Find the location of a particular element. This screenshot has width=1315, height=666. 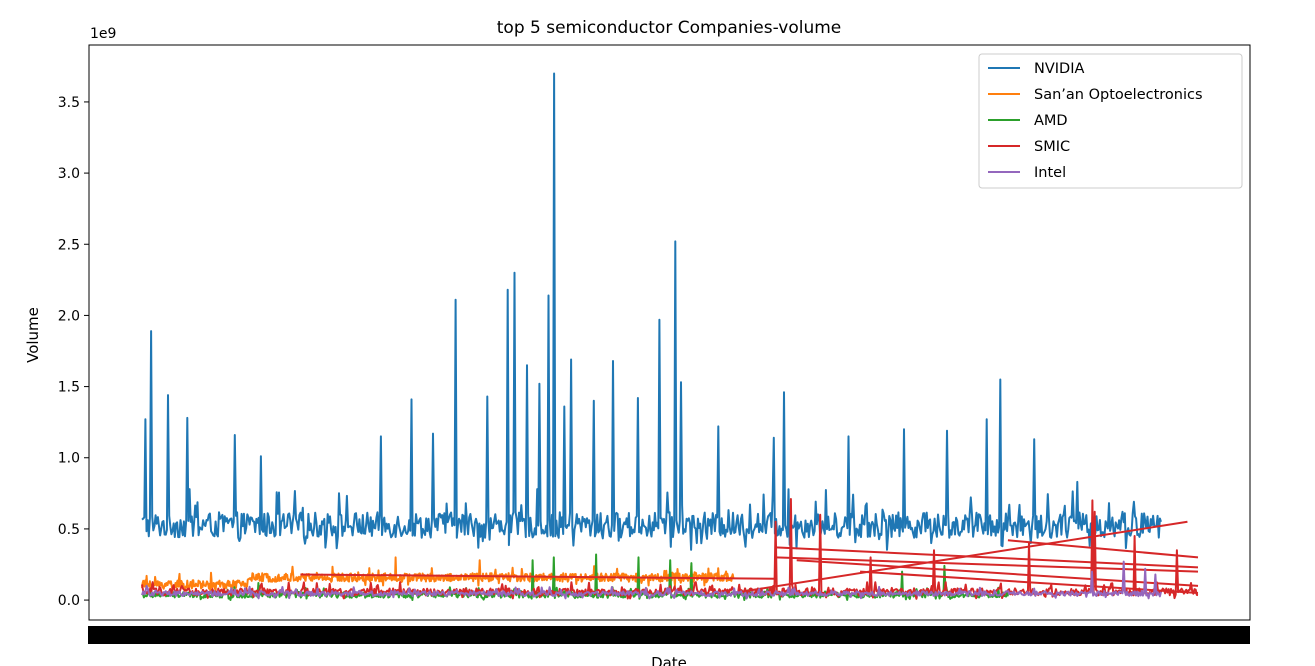

legend: NVIDIA San’an Optoelectronics AMD SMIC Intel is located at coordinates (1110, 121).